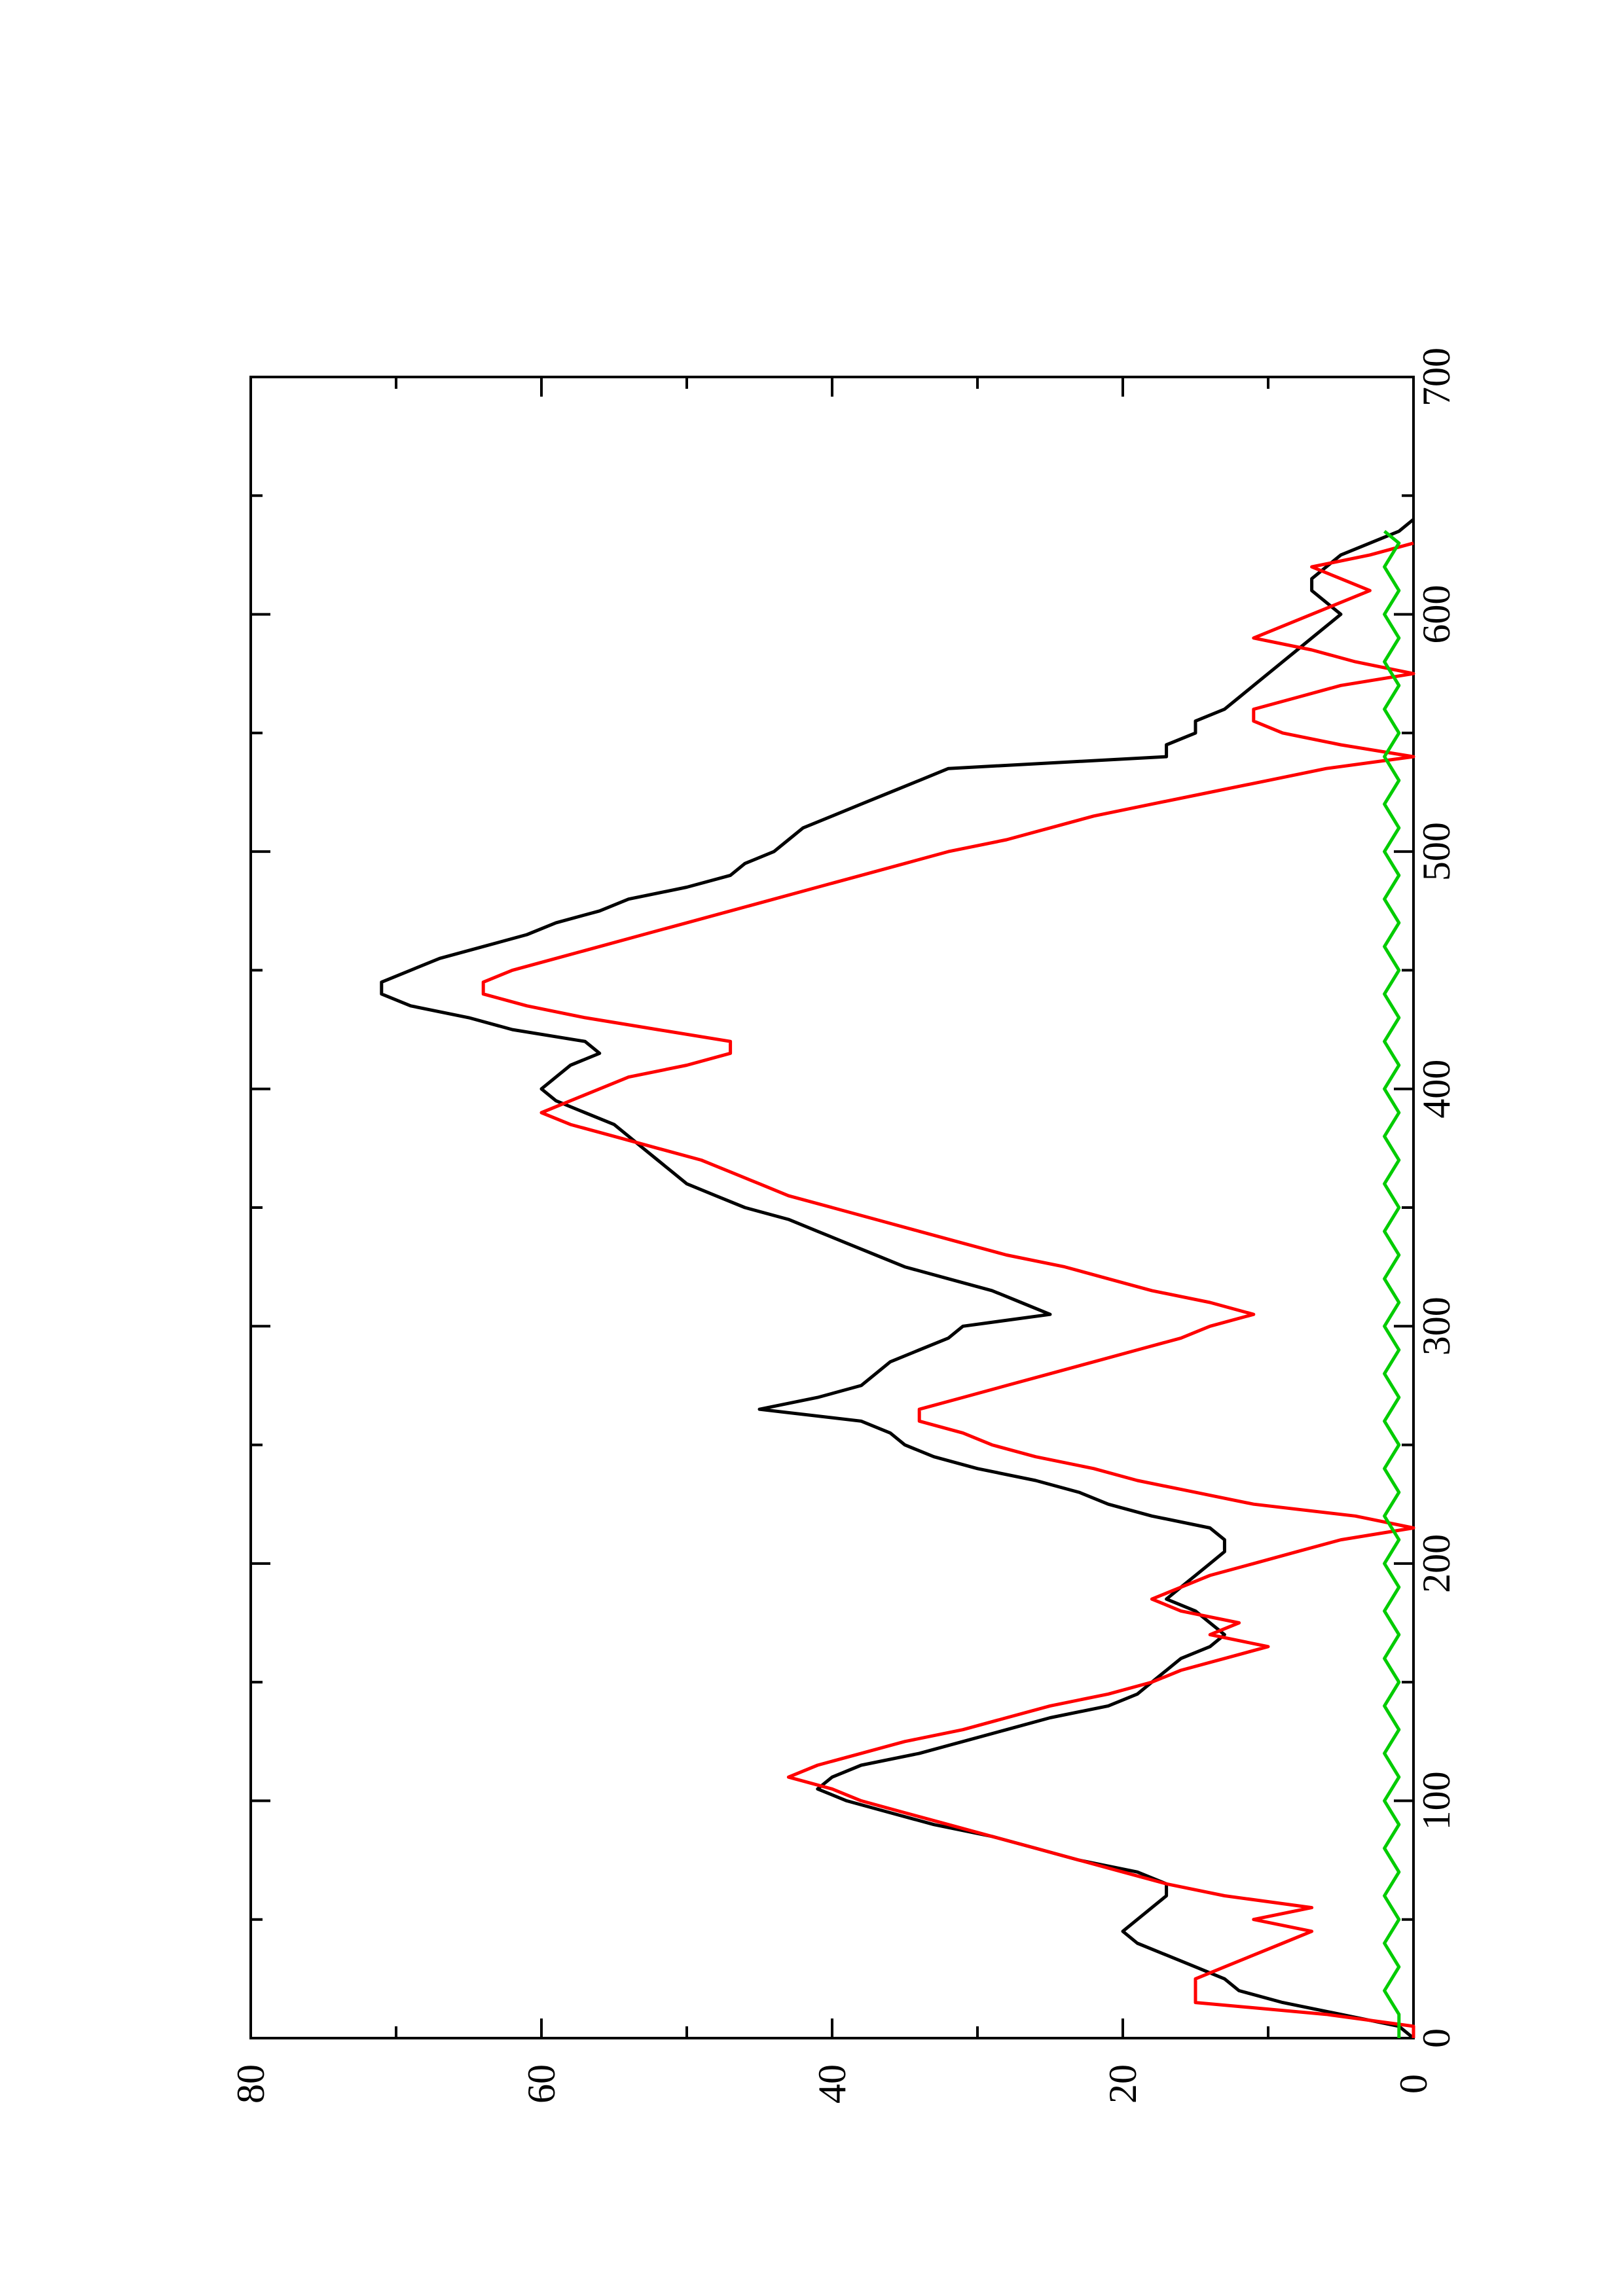 The image size is (1623, 2296). What do you see at coordinates (1436, 2038) in the screenshot?
I see `x-tick-label: 0` at bounding box center [1436, 2038].